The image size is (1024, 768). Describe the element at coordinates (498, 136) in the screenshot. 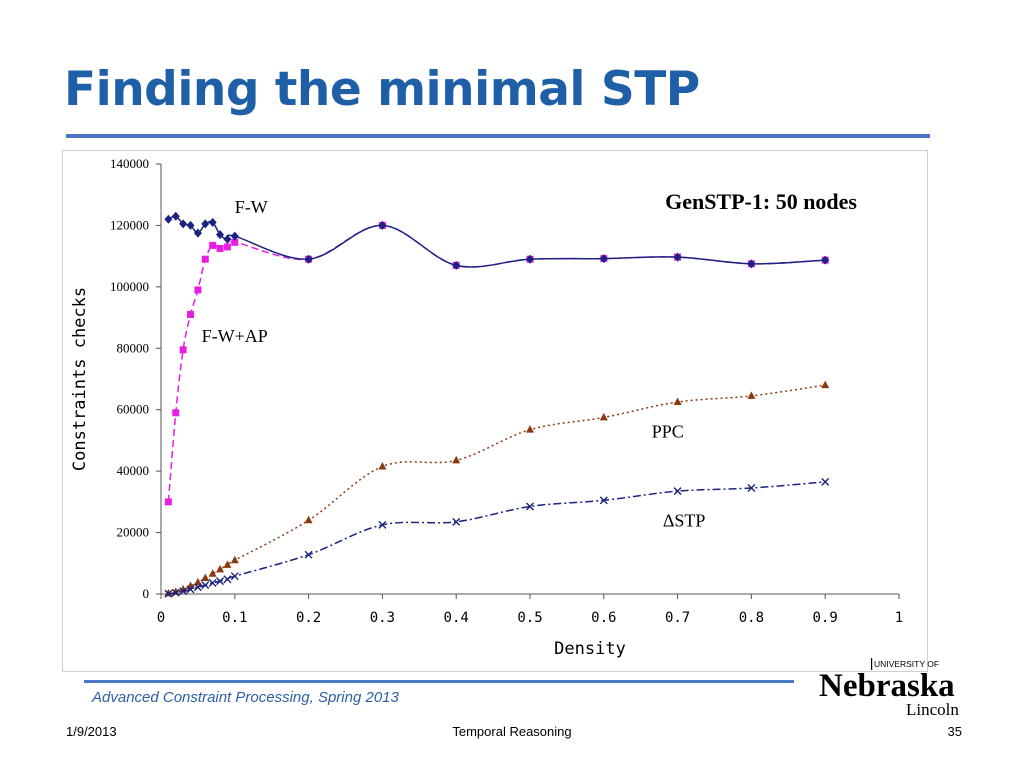

I see `title-rule` at that location.